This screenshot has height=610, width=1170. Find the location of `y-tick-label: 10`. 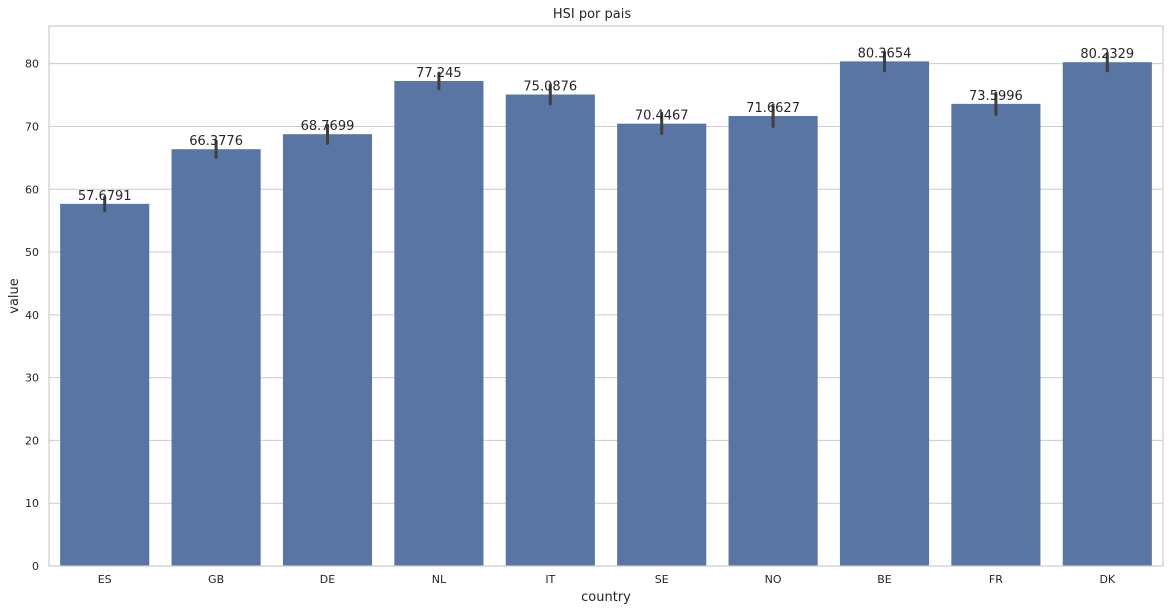

y-tick-label: 10 is located at coordinates (32, 503).